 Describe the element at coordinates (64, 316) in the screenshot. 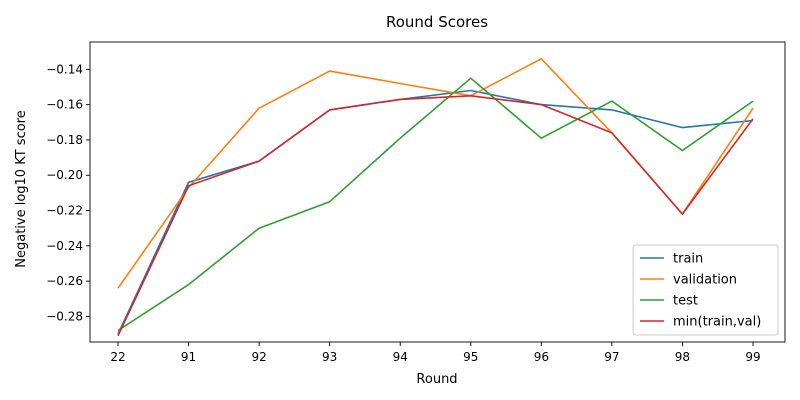

I see `y-tick-label: −0.28` at that location.